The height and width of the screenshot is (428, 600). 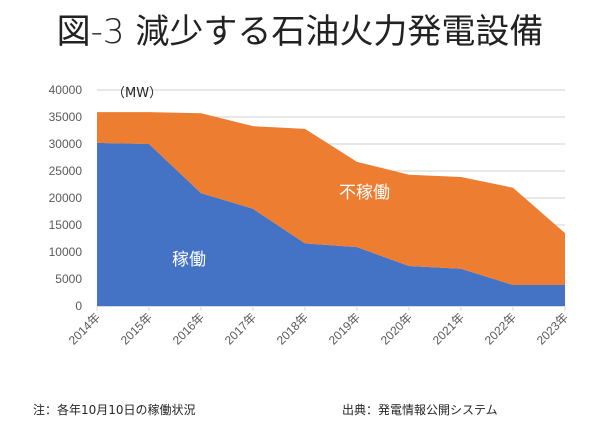 I want to click on x-tick-label: 2020年, so click(x=396, y=328).